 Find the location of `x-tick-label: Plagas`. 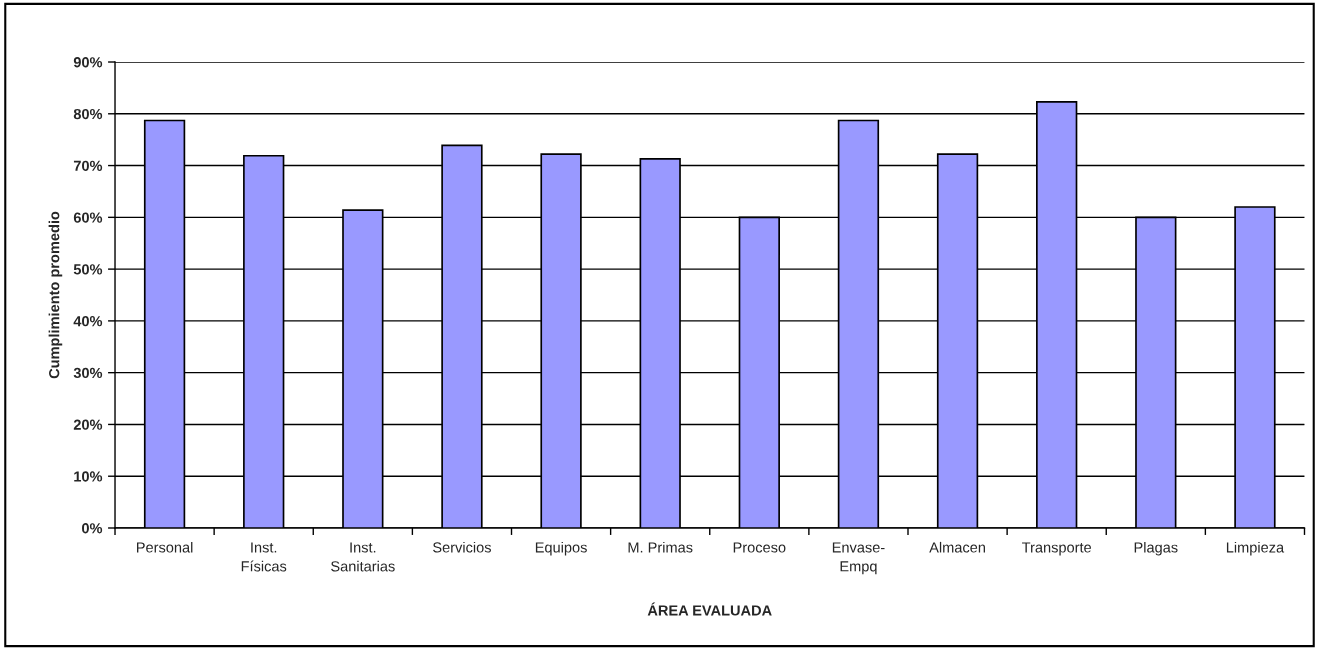

x-tick-label: Plagas is located at coordinates (1156, 548).